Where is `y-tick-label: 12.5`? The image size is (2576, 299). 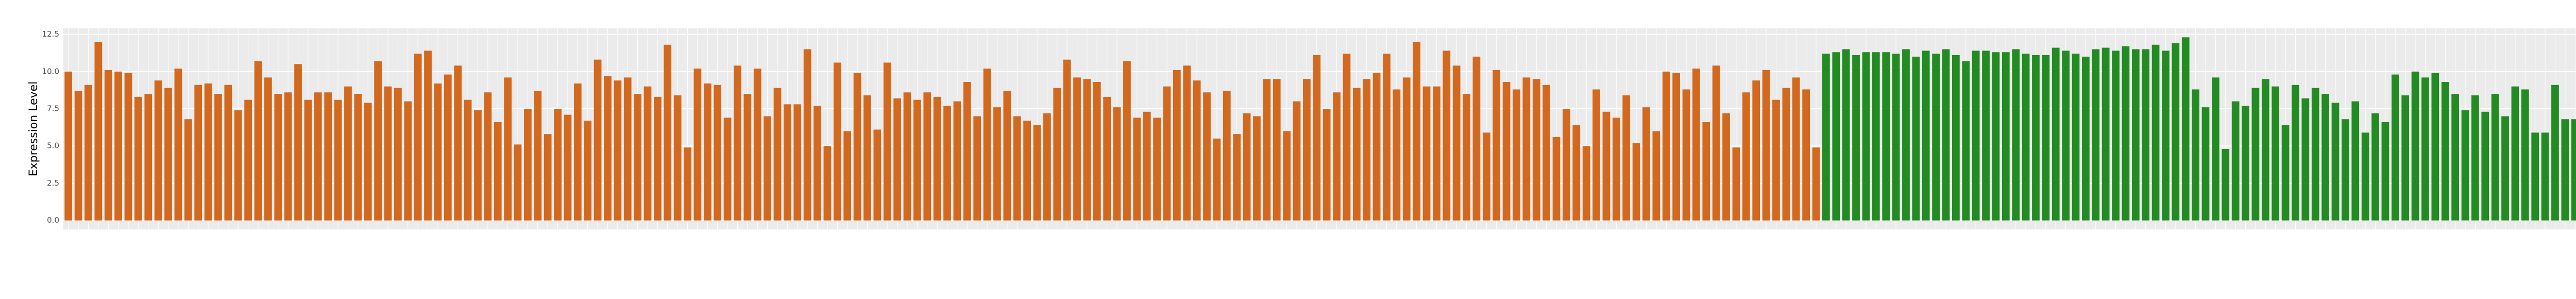
y-tick-label: 12.5 is located at coordinates (51, 34).